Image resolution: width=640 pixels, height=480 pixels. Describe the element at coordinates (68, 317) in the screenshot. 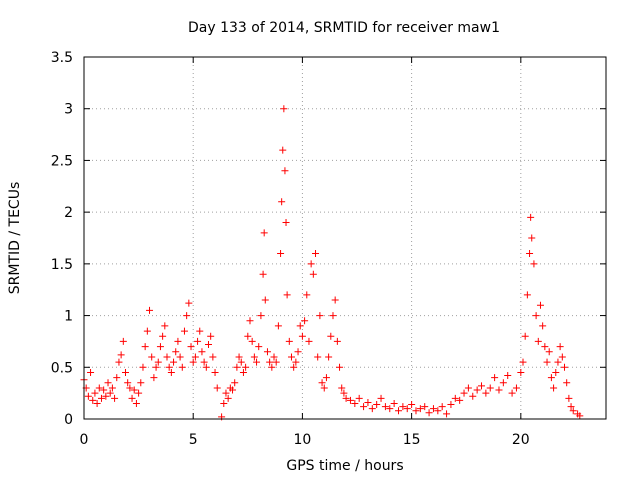

I see `y-tick-label: 1` at that location.